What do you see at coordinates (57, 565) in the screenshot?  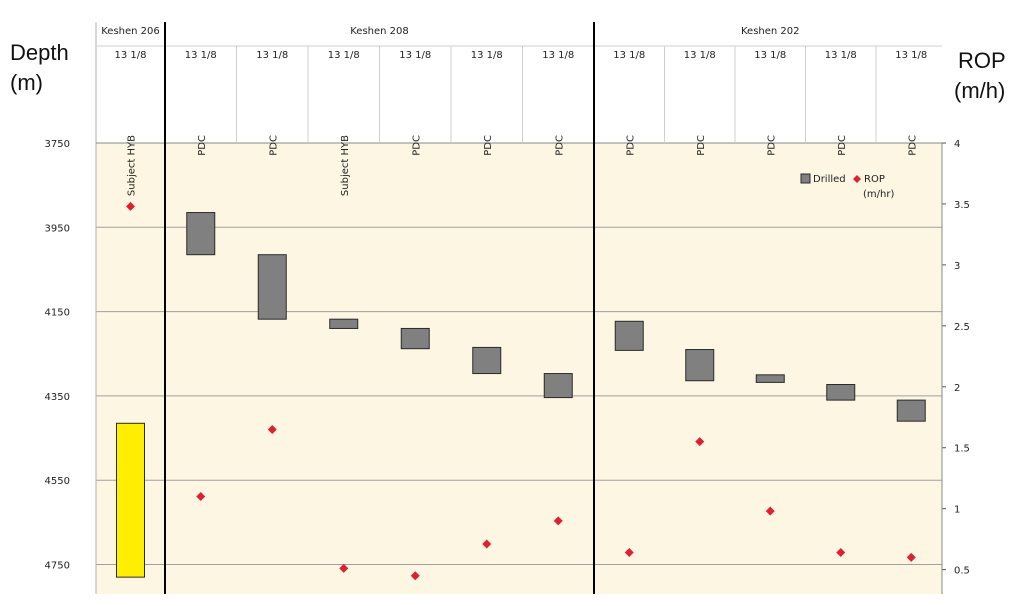 I see `left-tick-label-4750: 4750` at bounding box center [57, 565].